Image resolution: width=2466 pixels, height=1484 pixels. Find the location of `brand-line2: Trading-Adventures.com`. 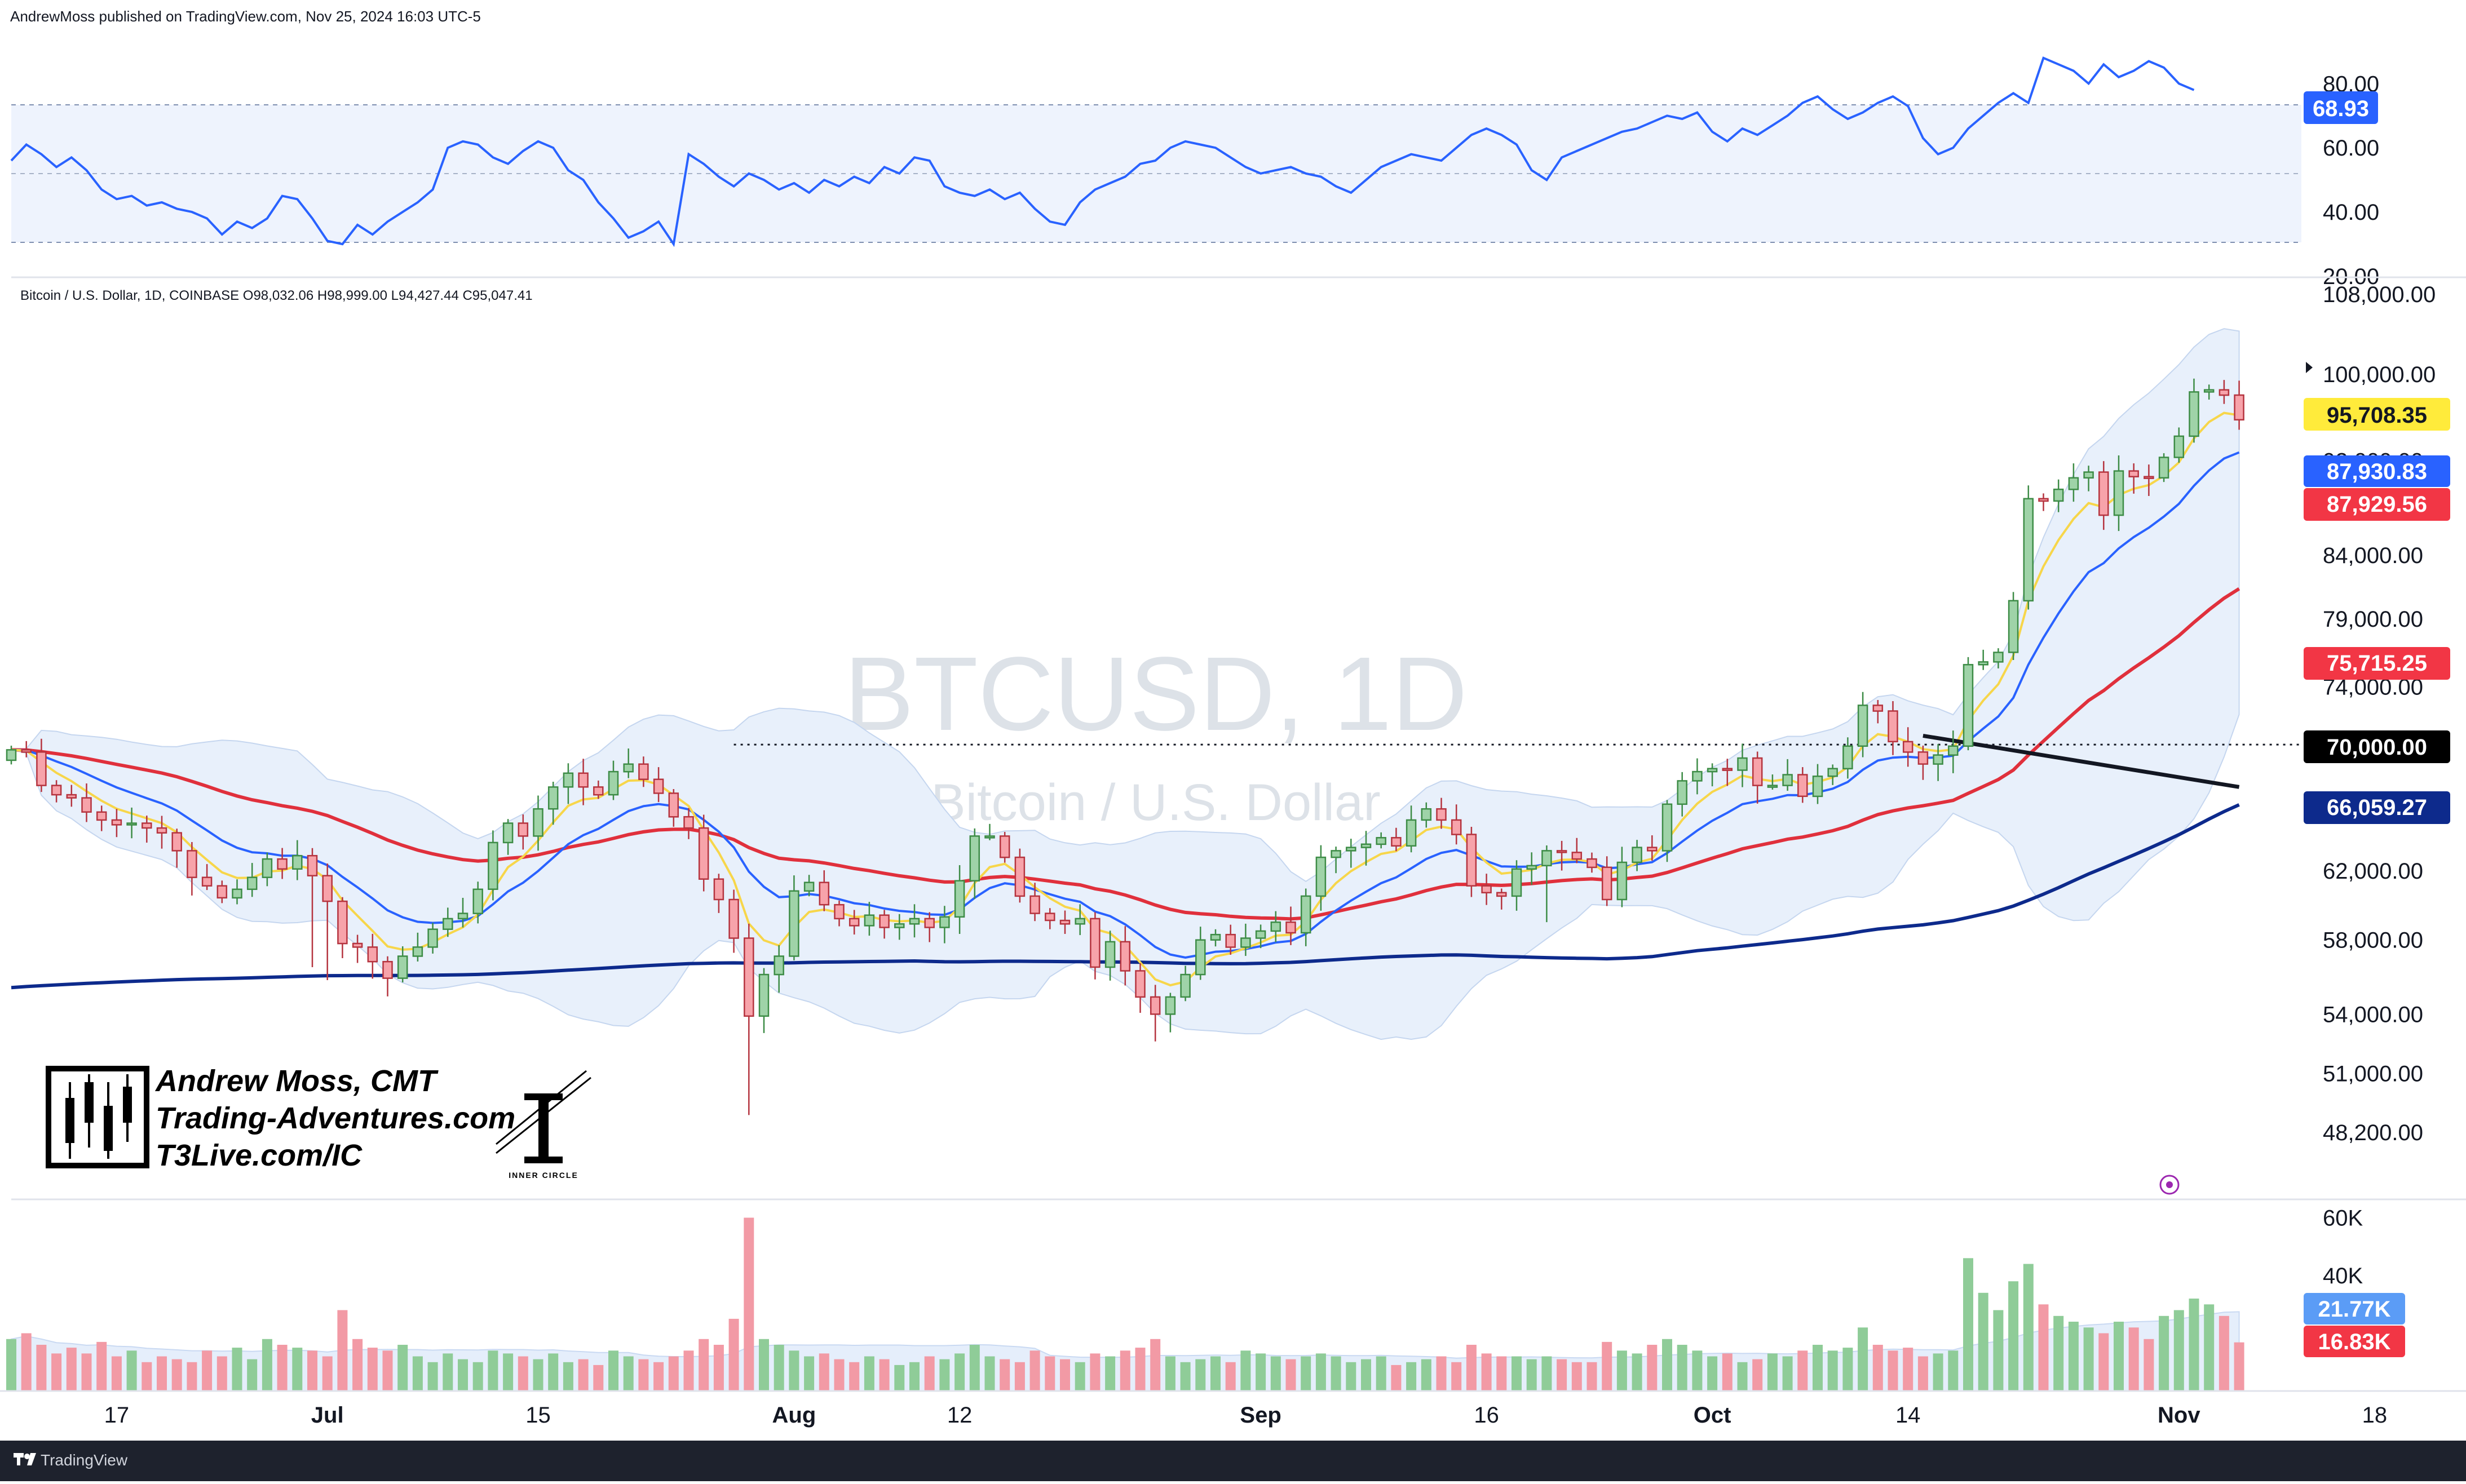

brand-line2: Trading-Adventures.com is located at coordinates (335, 1118).